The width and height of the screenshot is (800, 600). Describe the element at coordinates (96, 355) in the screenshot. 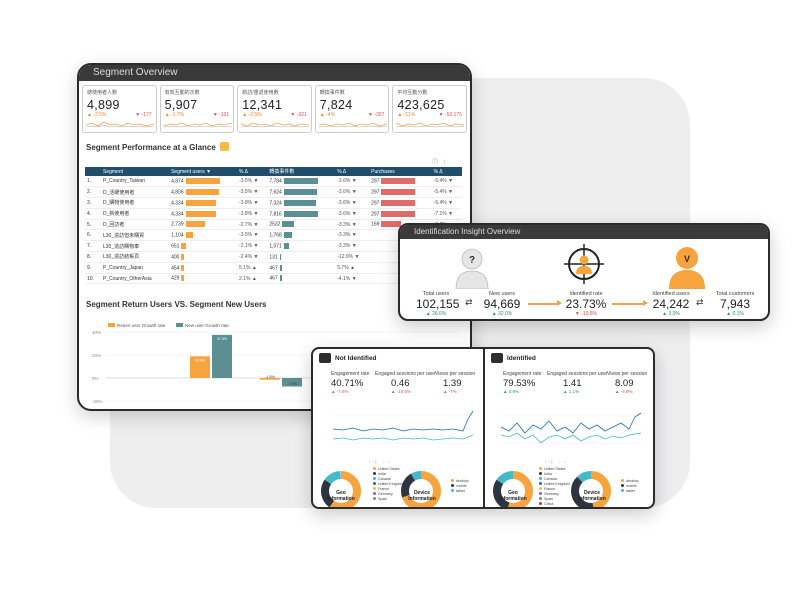

I see `y-tick-label: 20%` at that location.